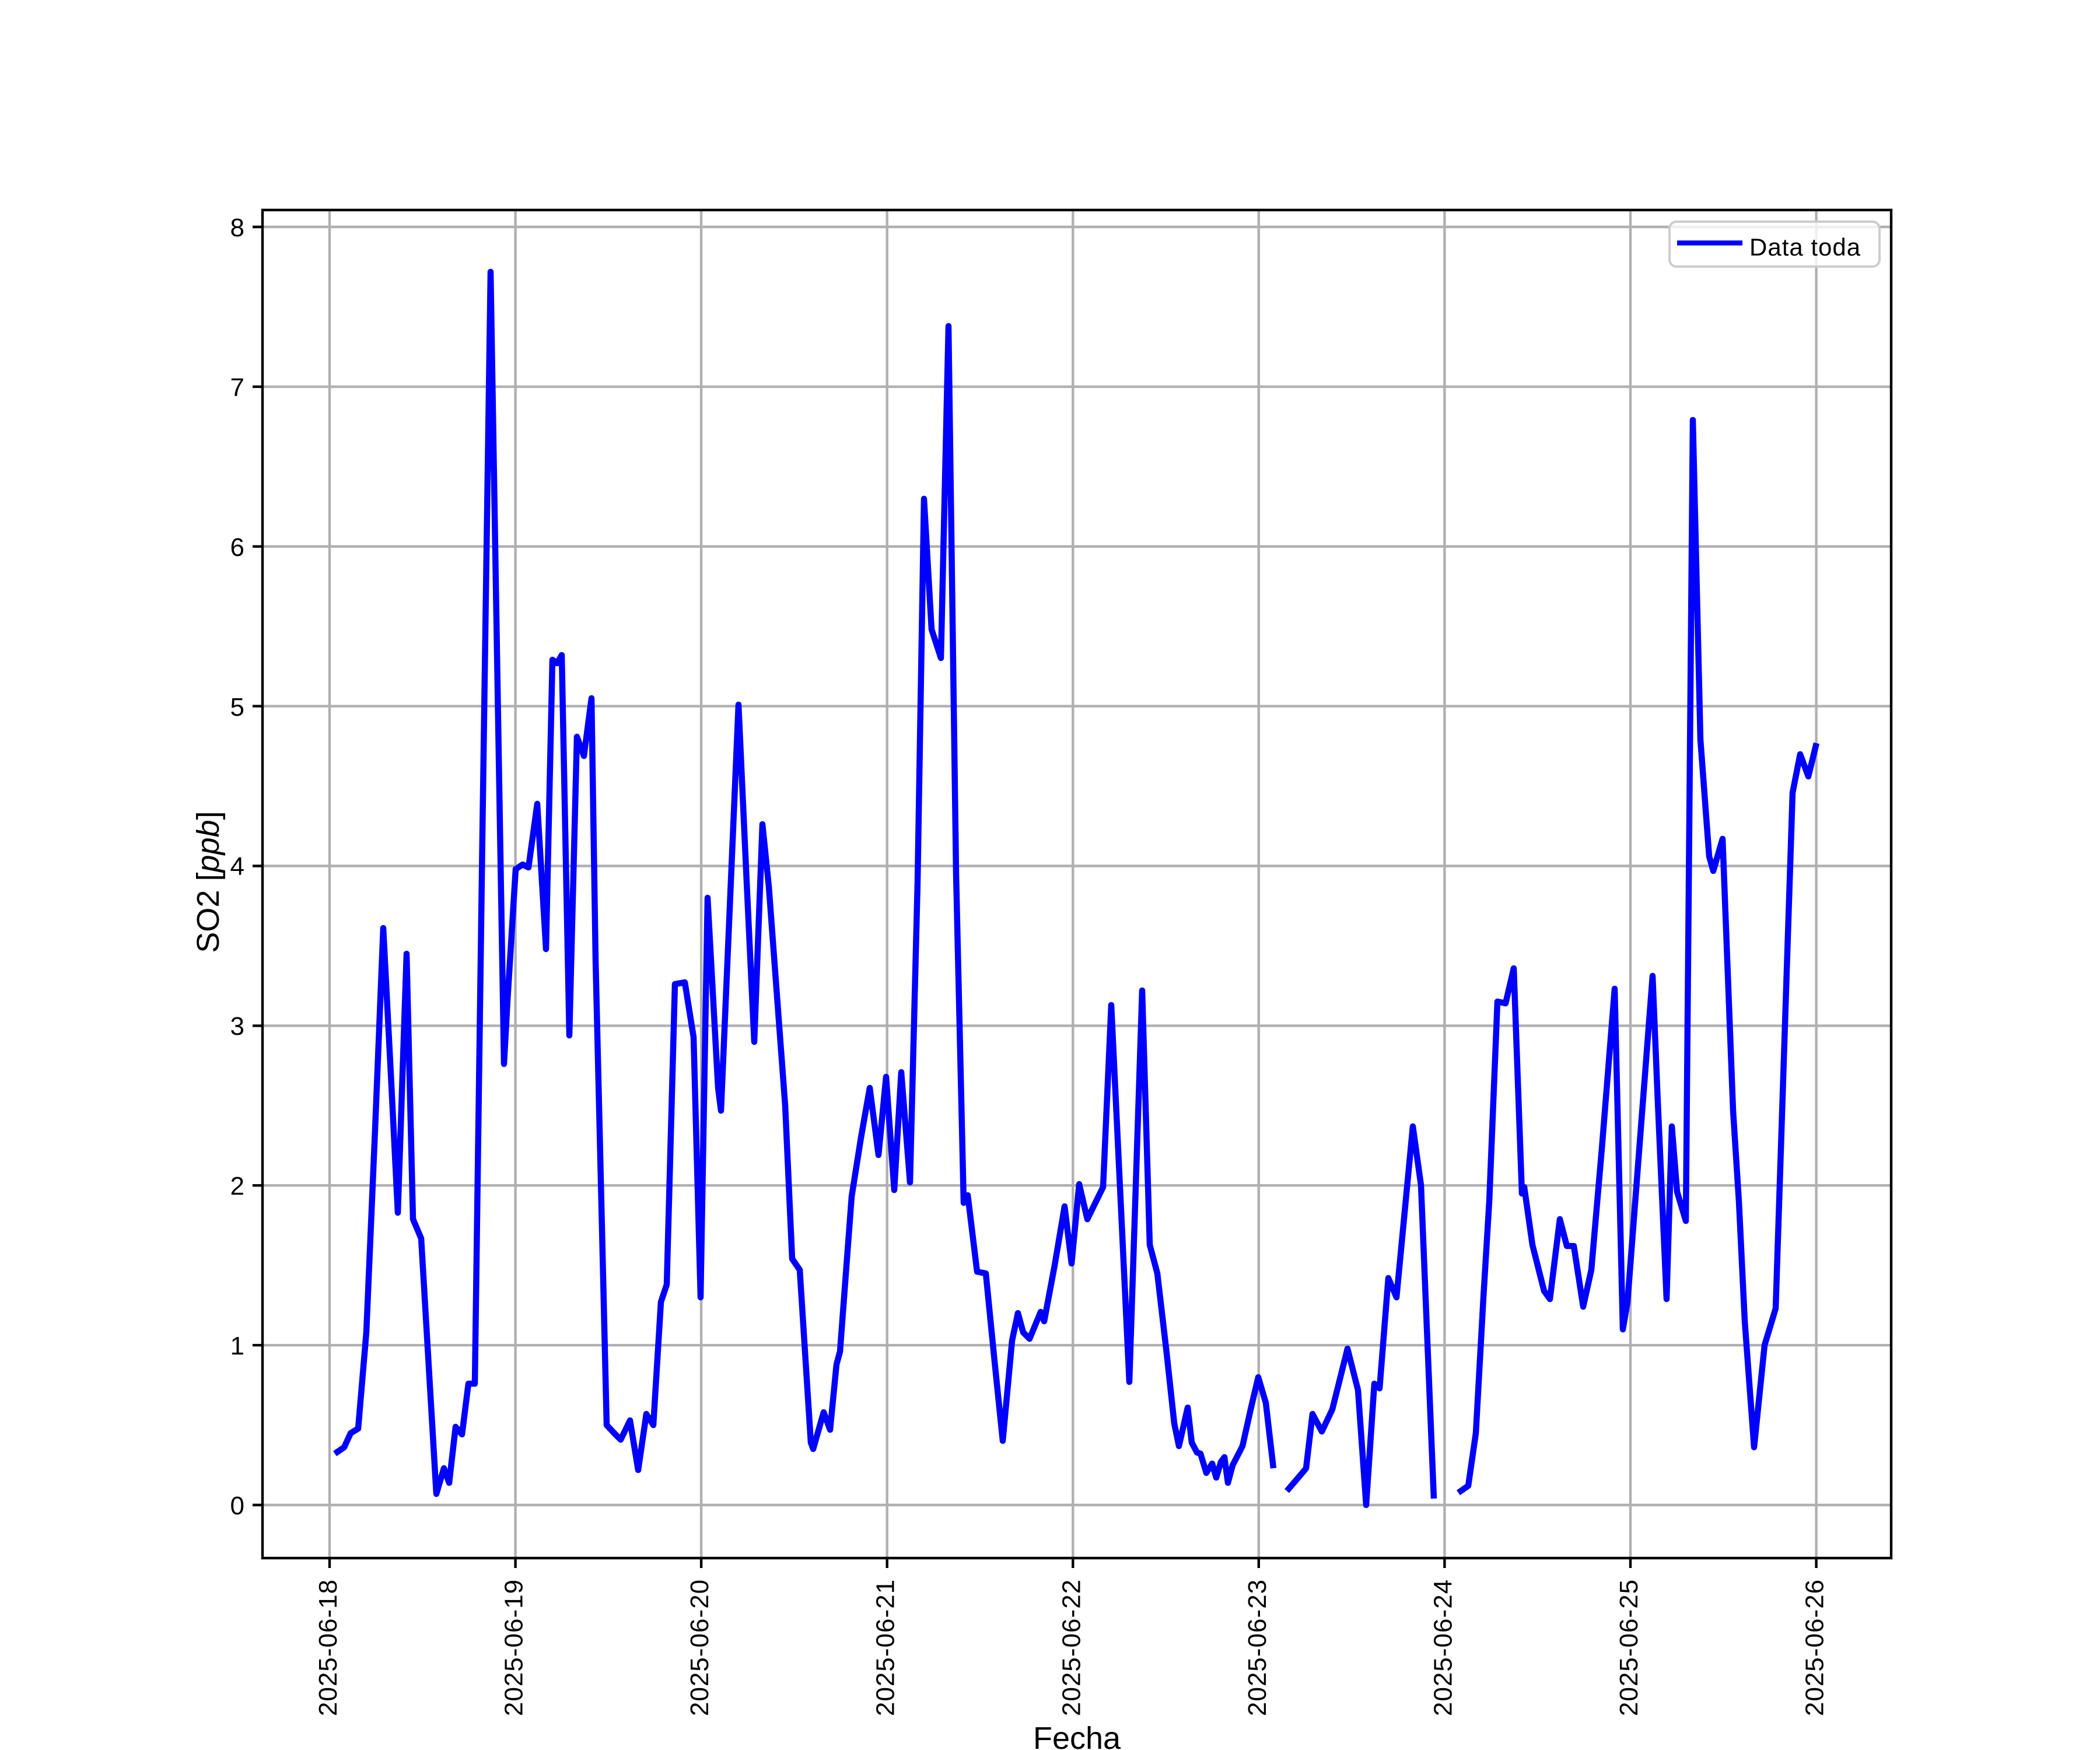  Describe the element at coordinates (237, 1506) in the screenshot. I see `svg-text: 0` at that location.